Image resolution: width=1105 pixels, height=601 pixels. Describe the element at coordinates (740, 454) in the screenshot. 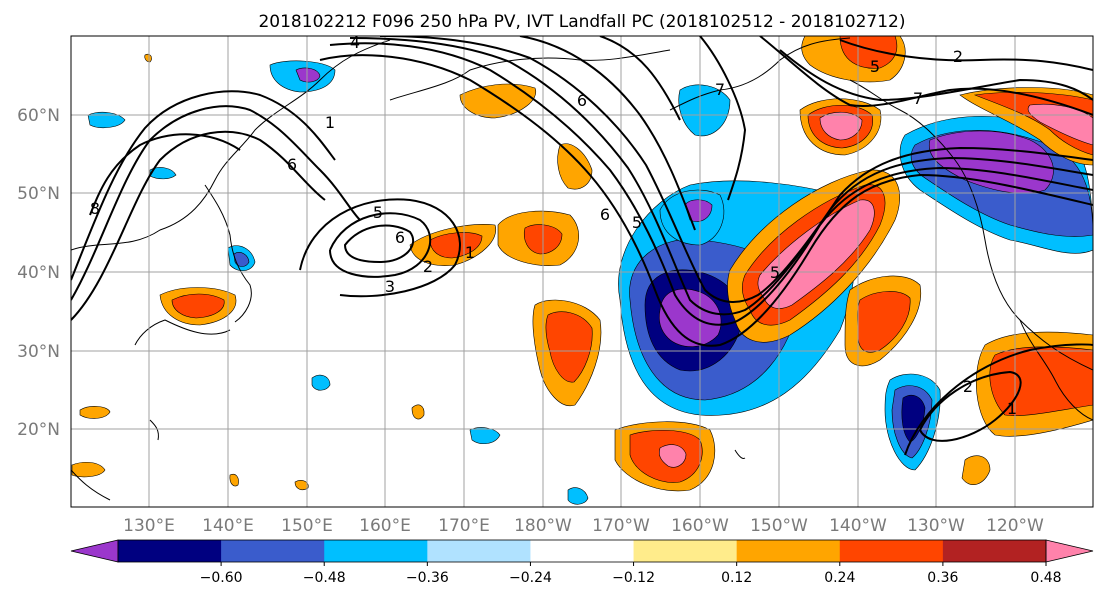

I see `coast-hawaii` at that location.